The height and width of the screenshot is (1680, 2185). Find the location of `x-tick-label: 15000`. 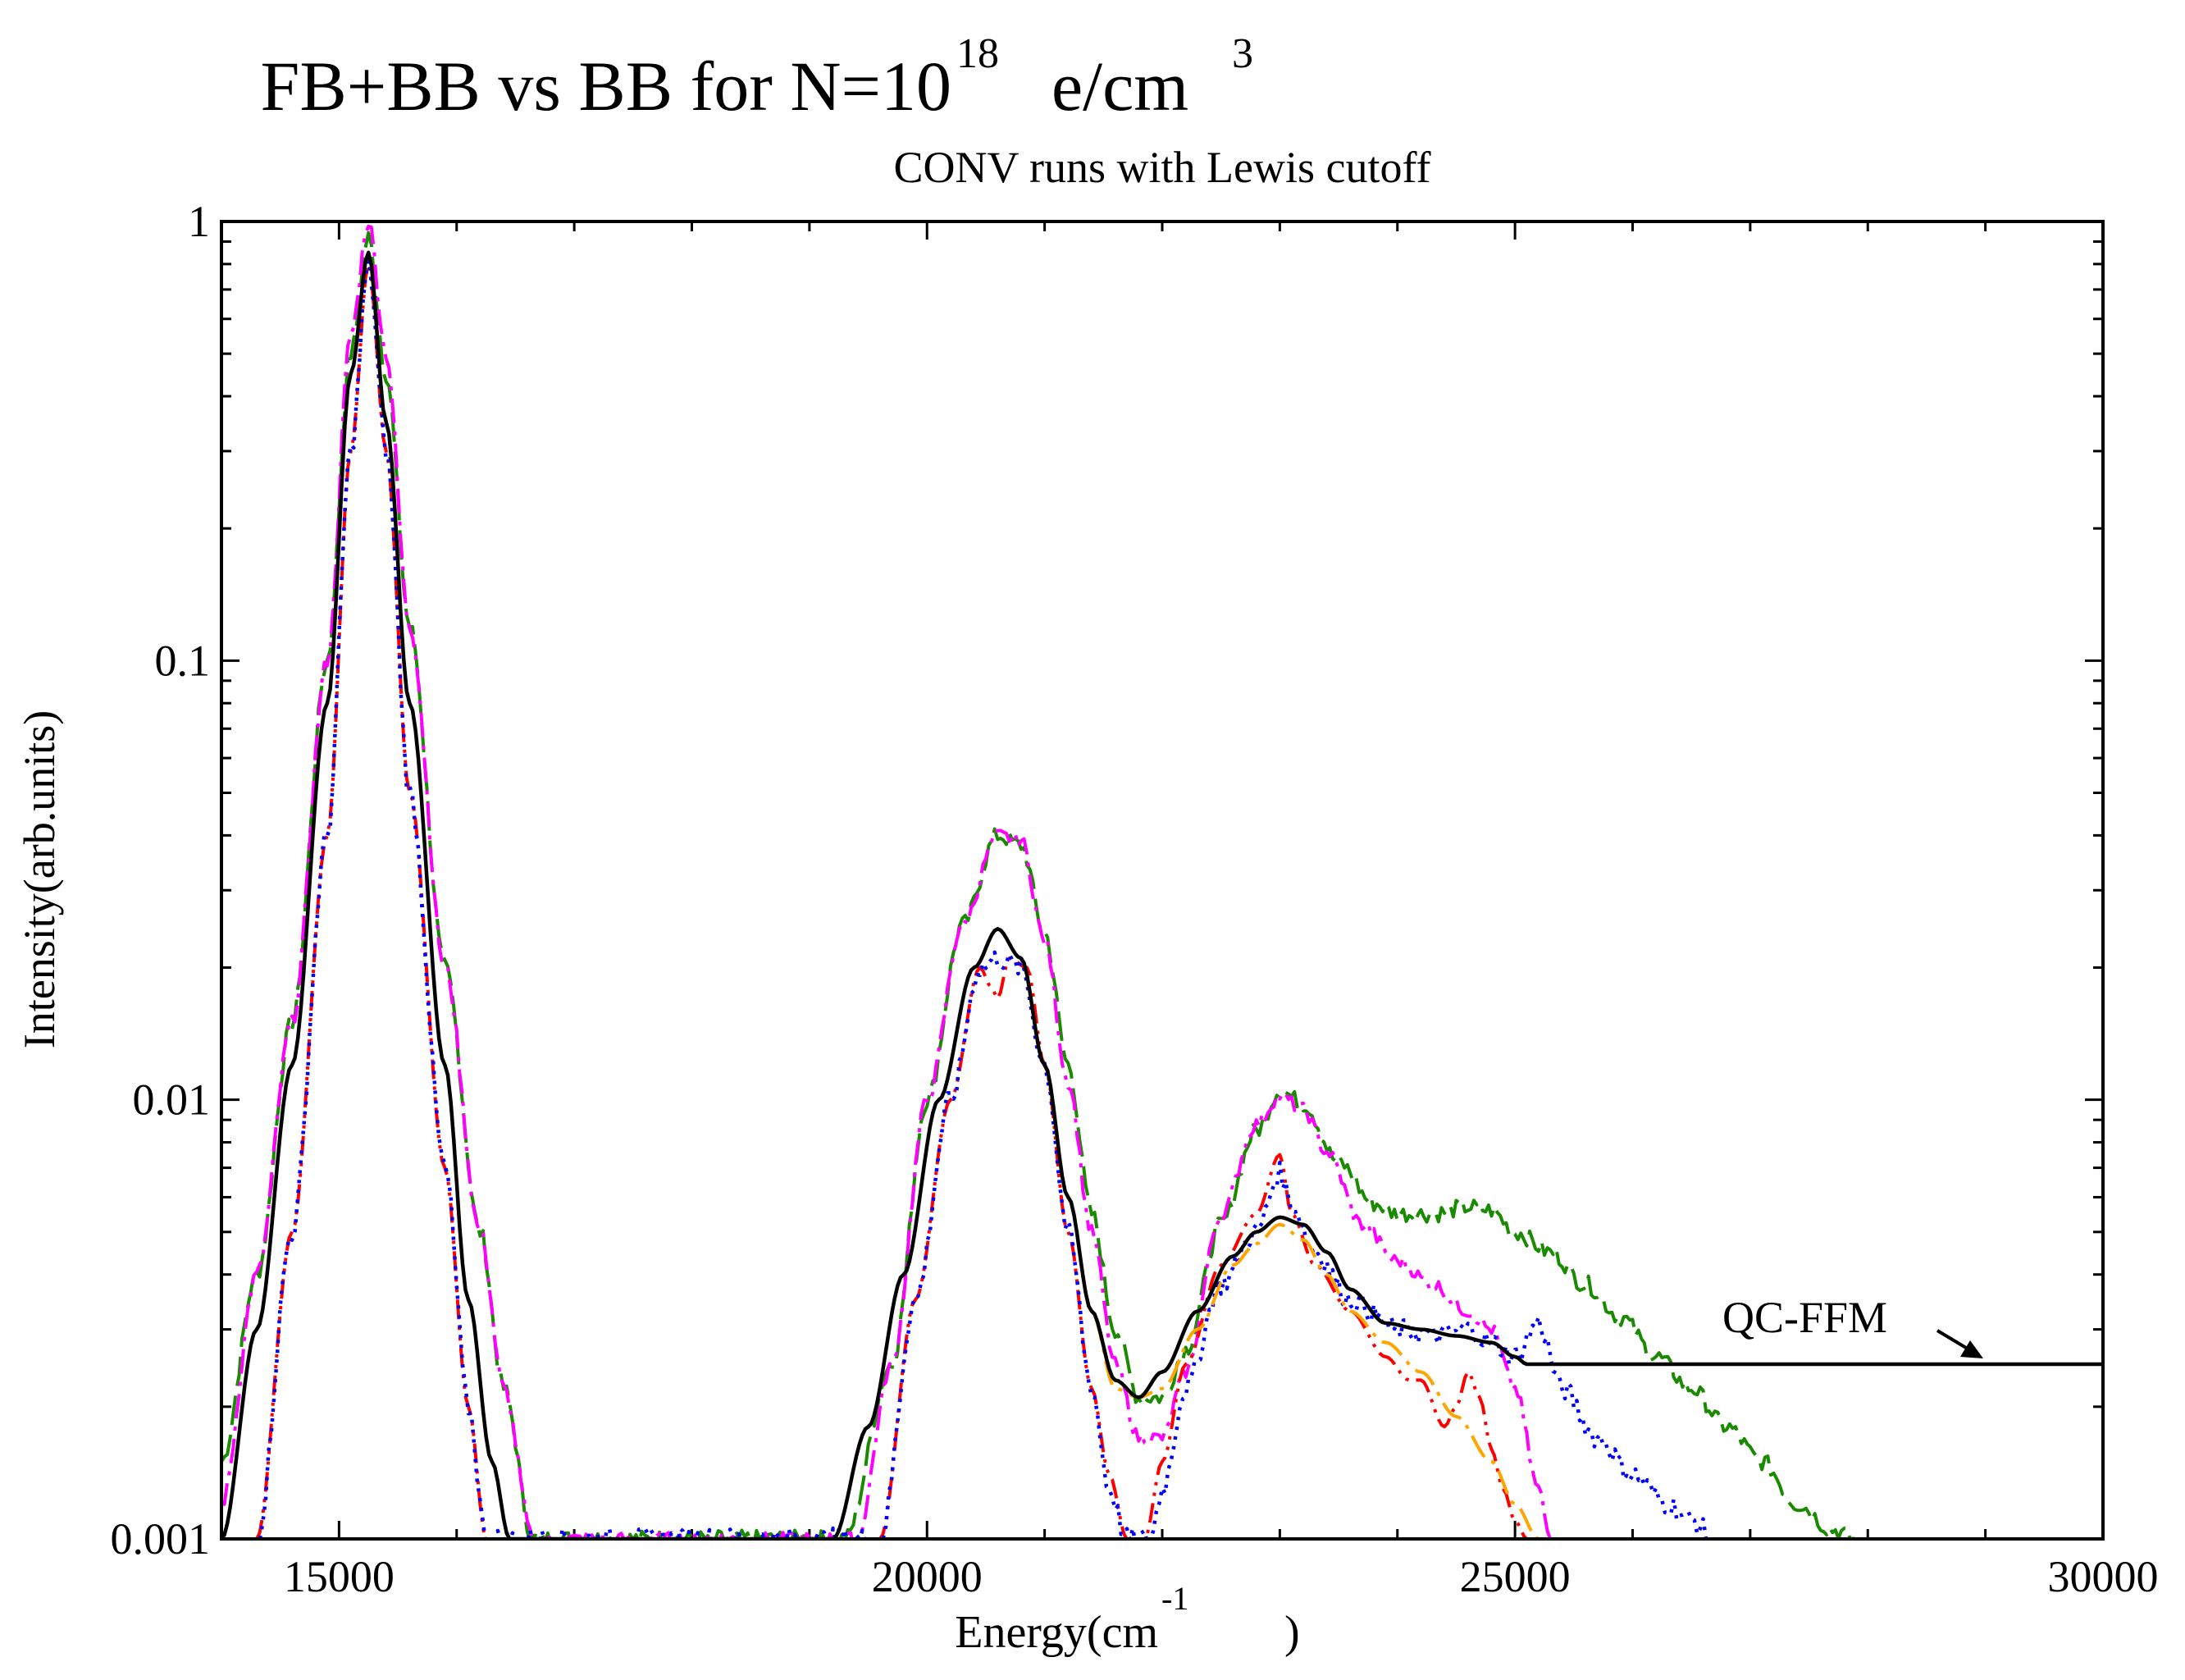

x-tick-label: 15000 is located at coordinates (339, 1577).